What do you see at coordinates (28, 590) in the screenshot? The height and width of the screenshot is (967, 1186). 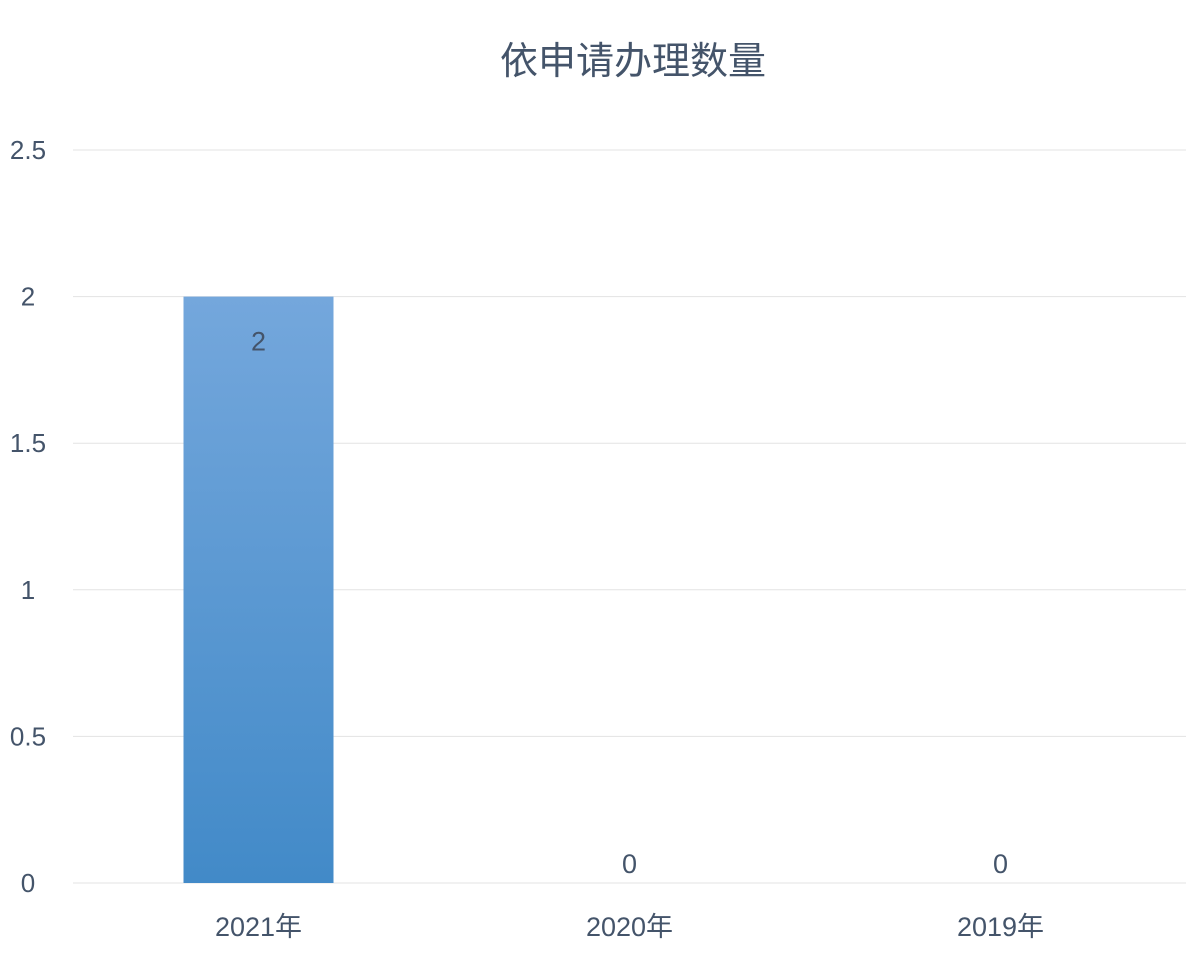 I see `y-tick-label: 1` at bounding box center [28, 590].